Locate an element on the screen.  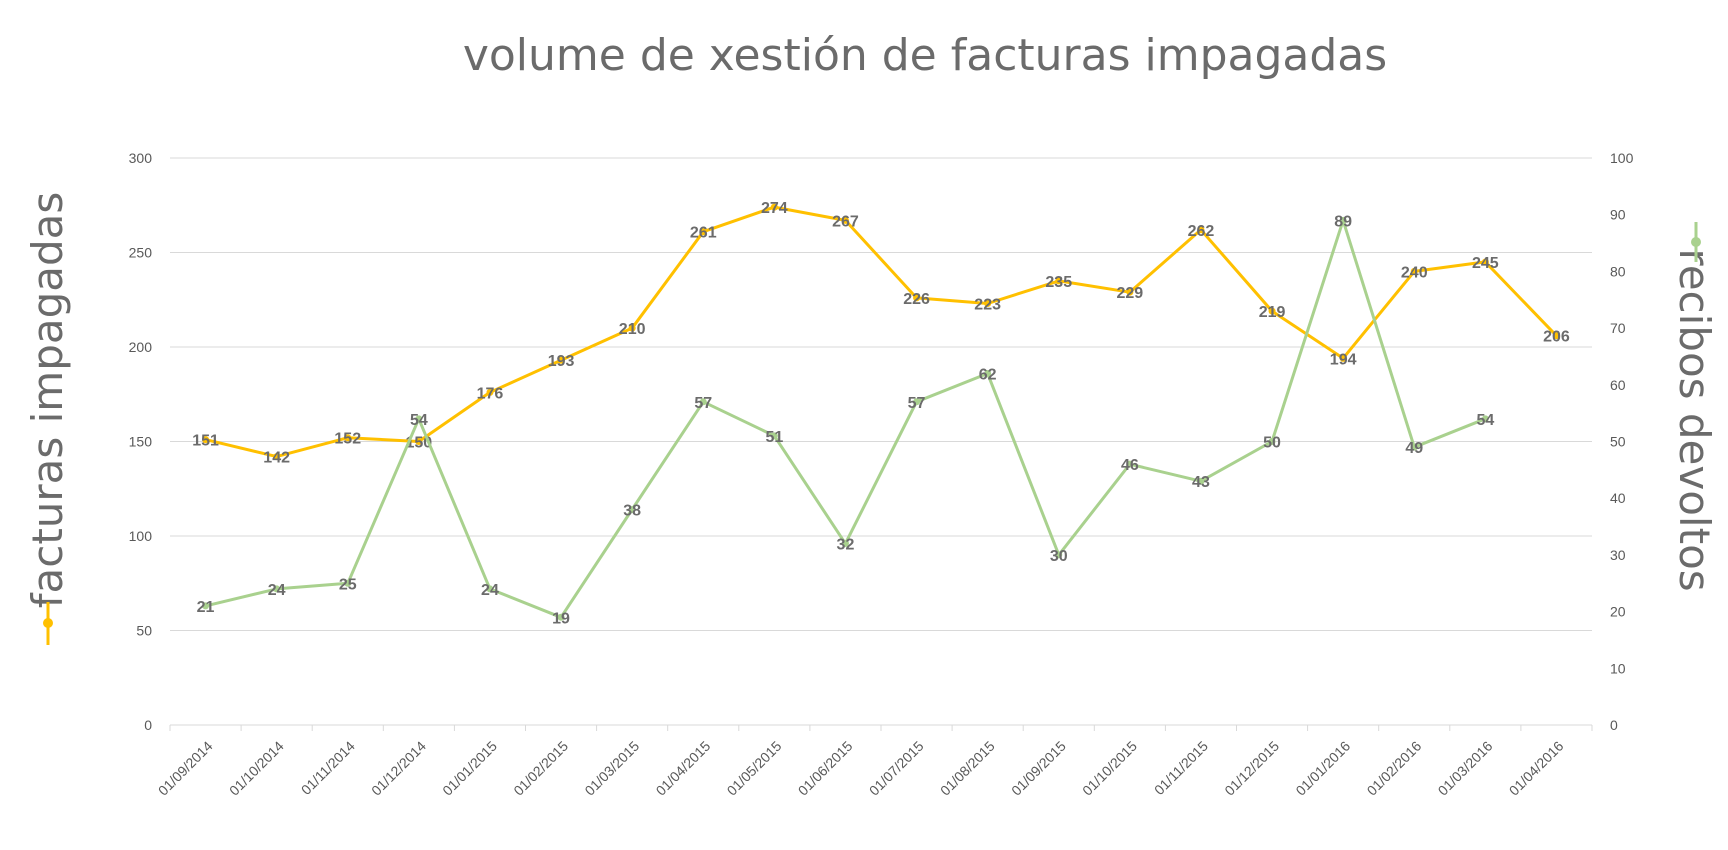
x-tick-label: 01/12/2014 is located at coordinates (398, 768).